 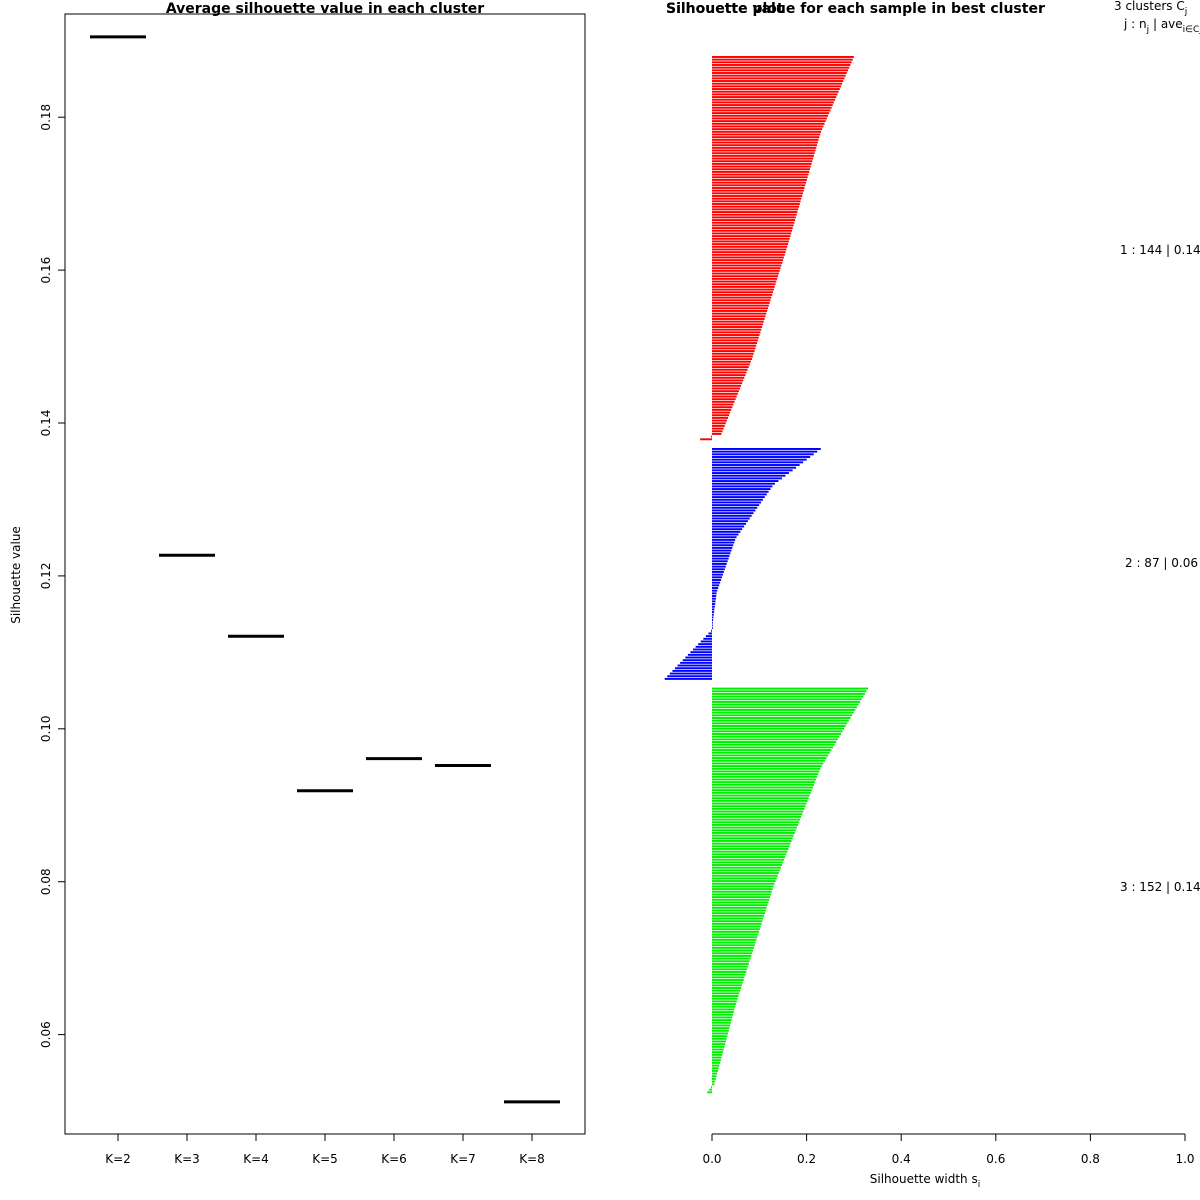 What do you see at coordinates (532, 1159) in the screenshot?
I see `left-x-tick-label: K=8` at bounding box center [532, 1159].